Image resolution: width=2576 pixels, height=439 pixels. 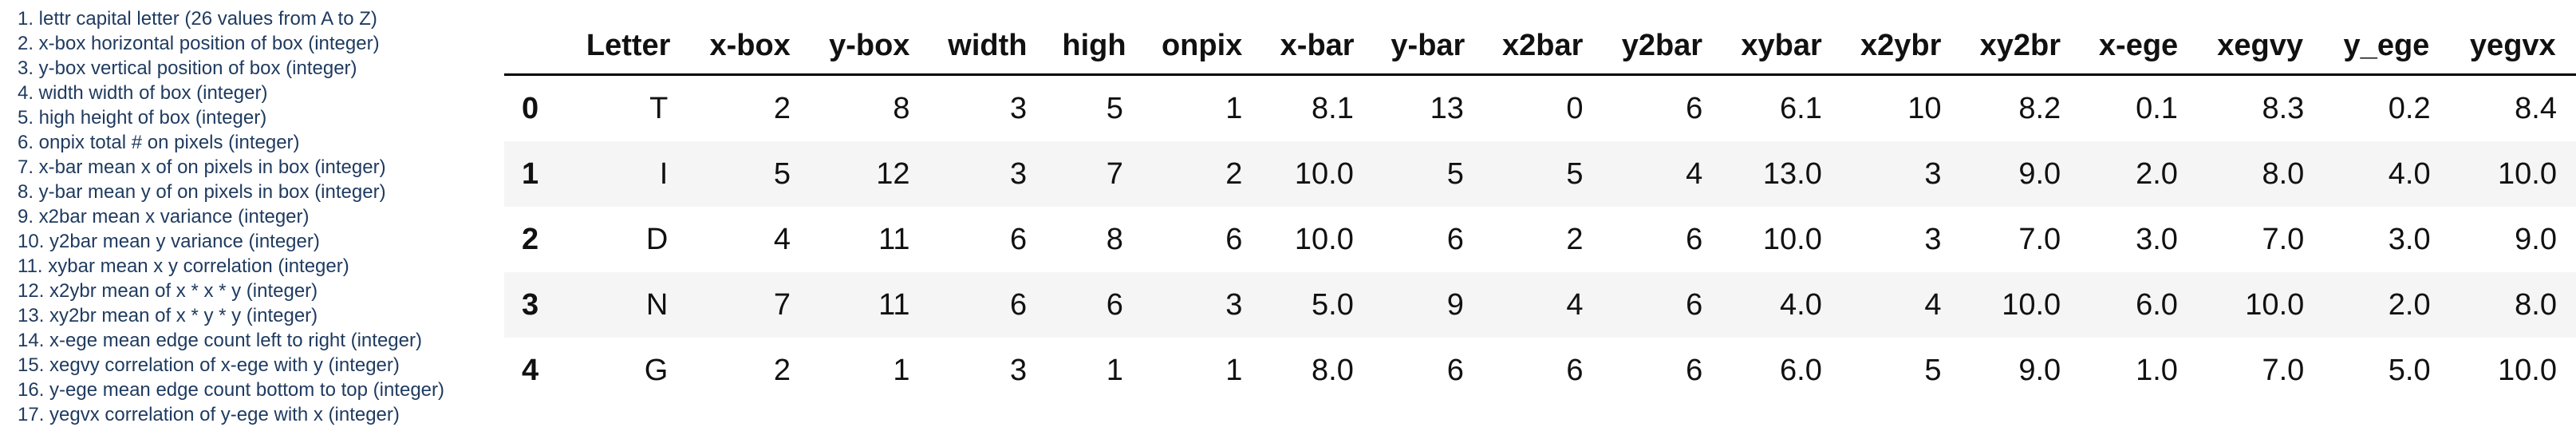 I want to click on cell-letter: T, so click(x=659, y=108).